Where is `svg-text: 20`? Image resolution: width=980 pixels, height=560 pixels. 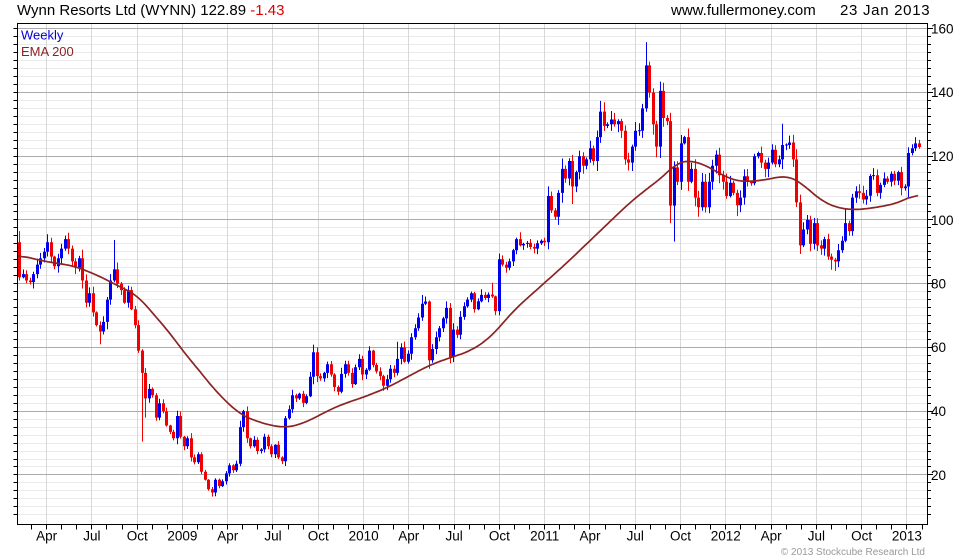
svg-text: 20 is located at coordinates (938, 475).